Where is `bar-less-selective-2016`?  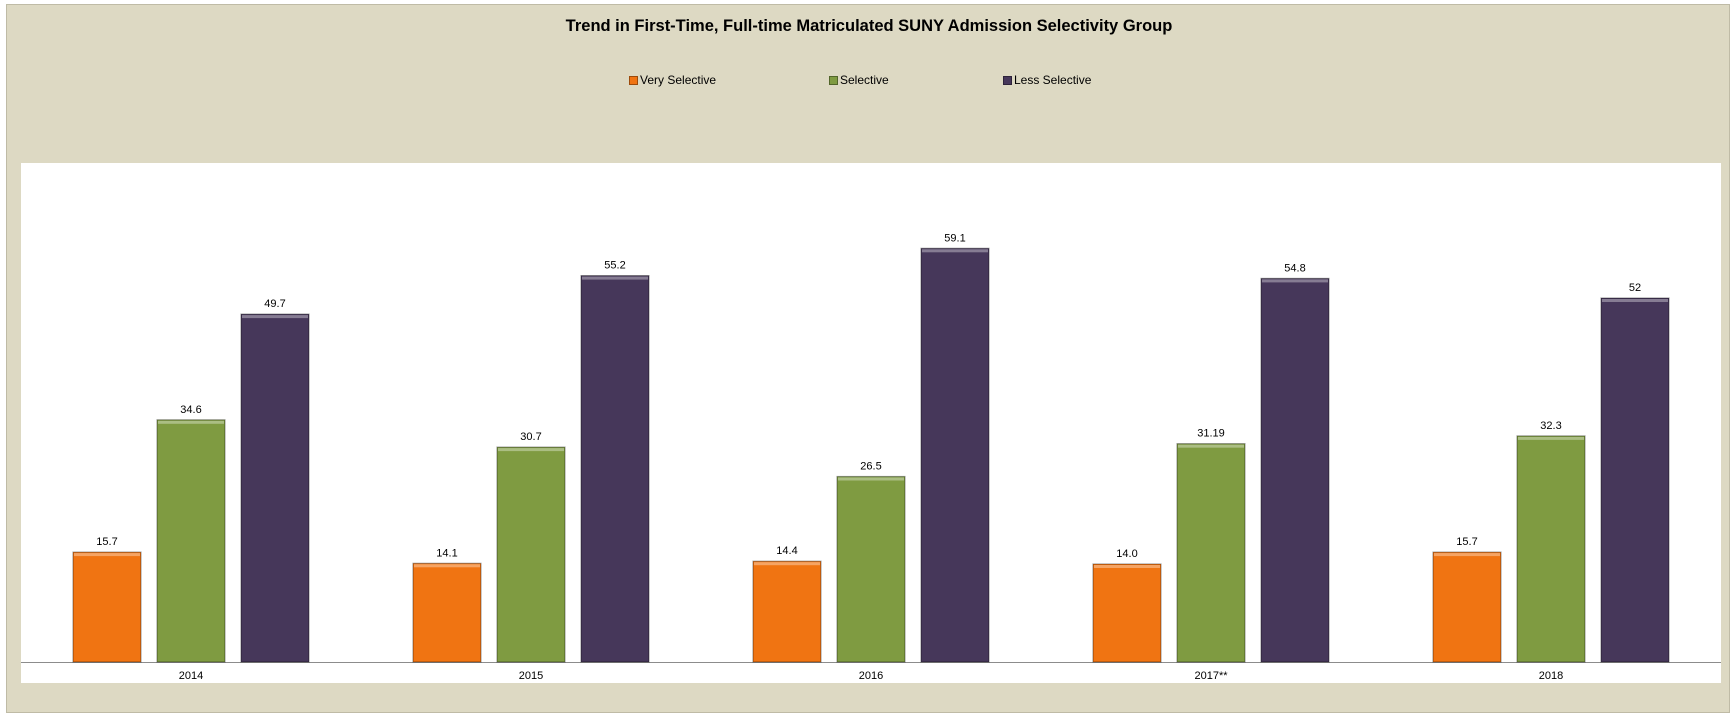
bar-less-selective-2016 is located at coordinates (955, 455).